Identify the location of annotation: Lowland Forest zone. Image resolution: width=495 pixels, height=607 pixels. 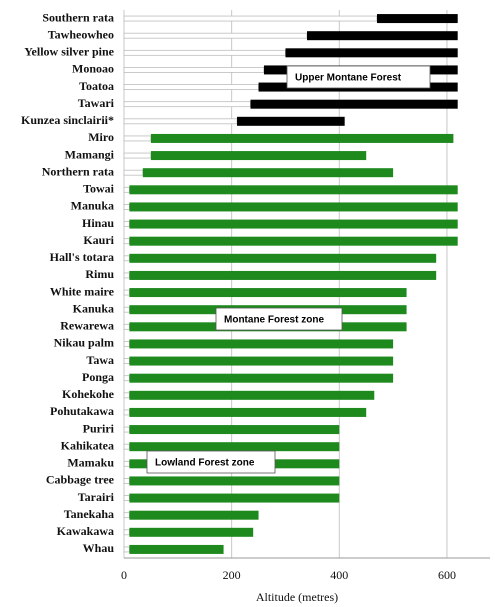
(205, 463).